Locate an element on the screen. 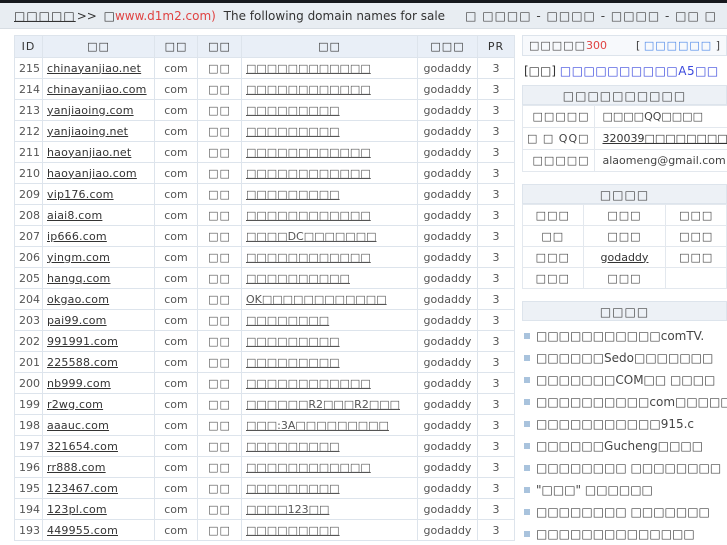  description-link: □□□□DC□□□□□□□ is located at coordinates (311, 236).